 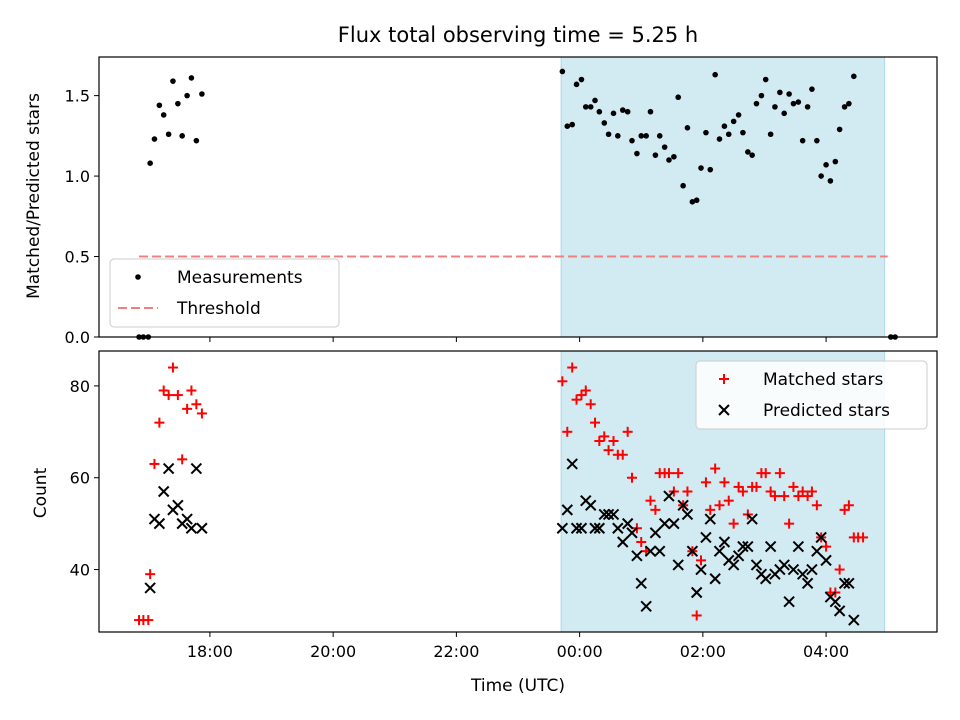 What do you see at coordinates (703, 651) in the screenshot?
I see `x-tick-label: 02:00` at bounding box center [703, 651].